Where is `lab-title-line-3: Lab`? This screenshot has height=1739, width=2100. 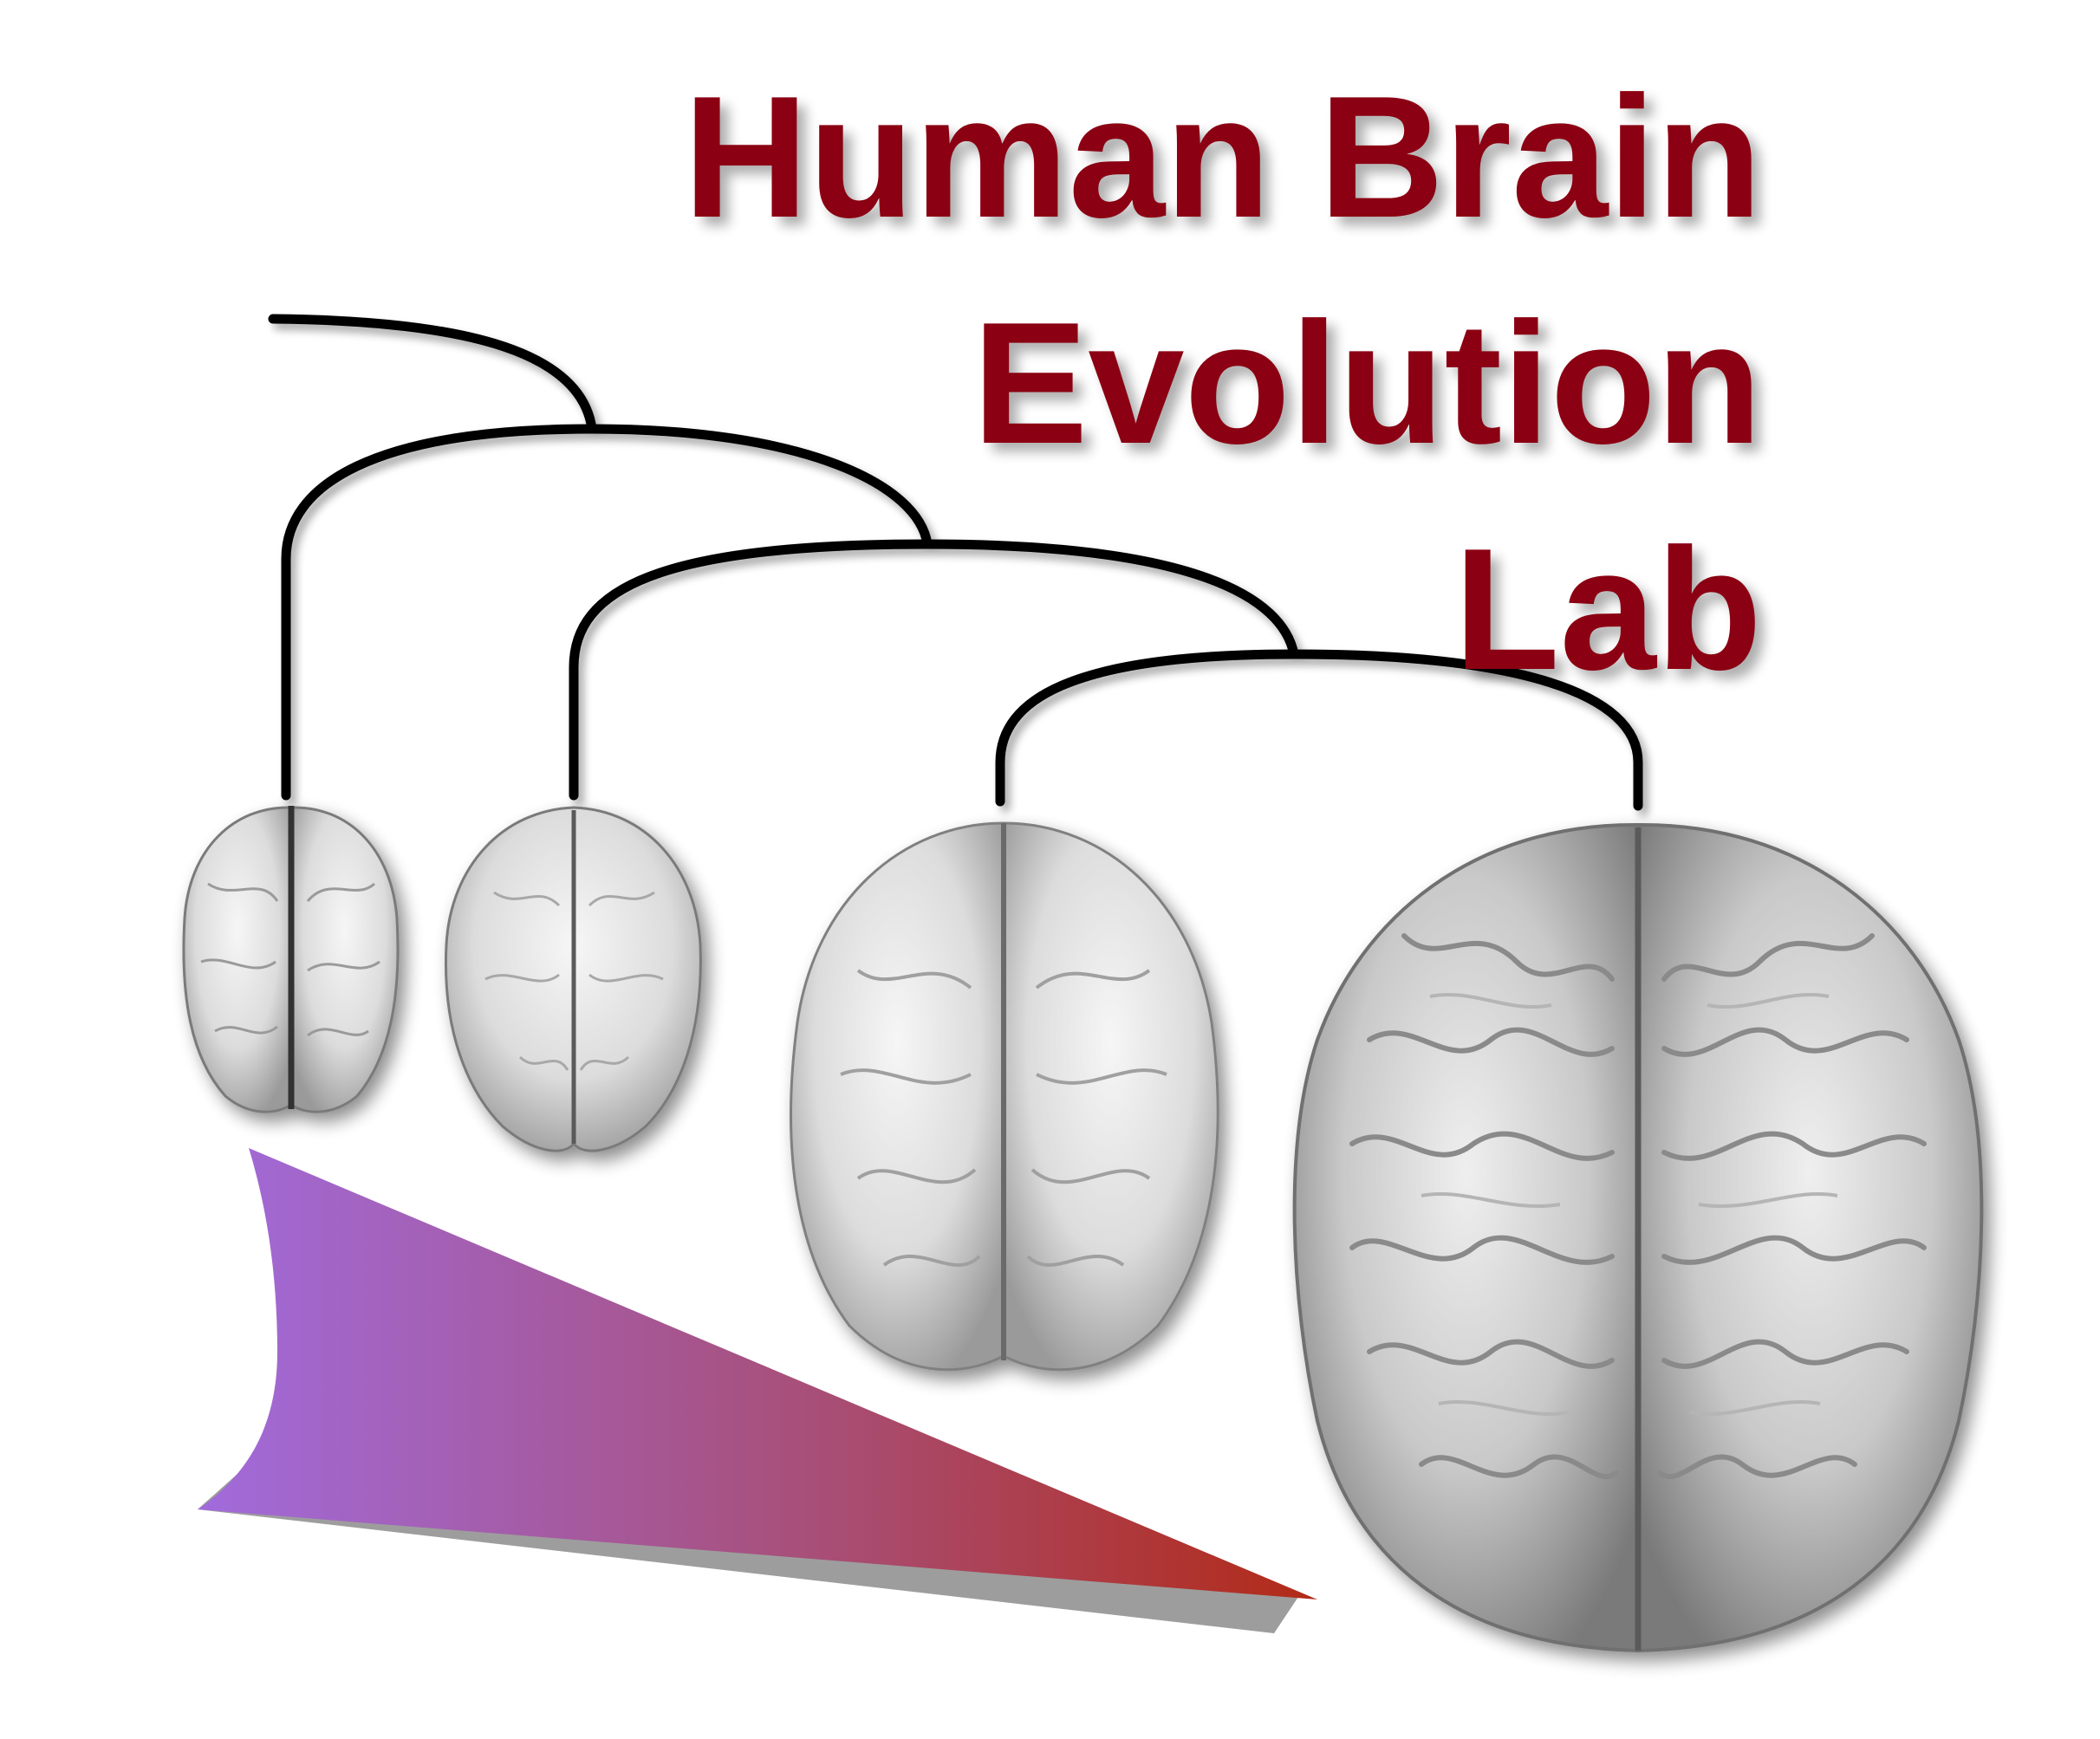
lab-title-line-3: Lab is located at coordinates (1607, 609).